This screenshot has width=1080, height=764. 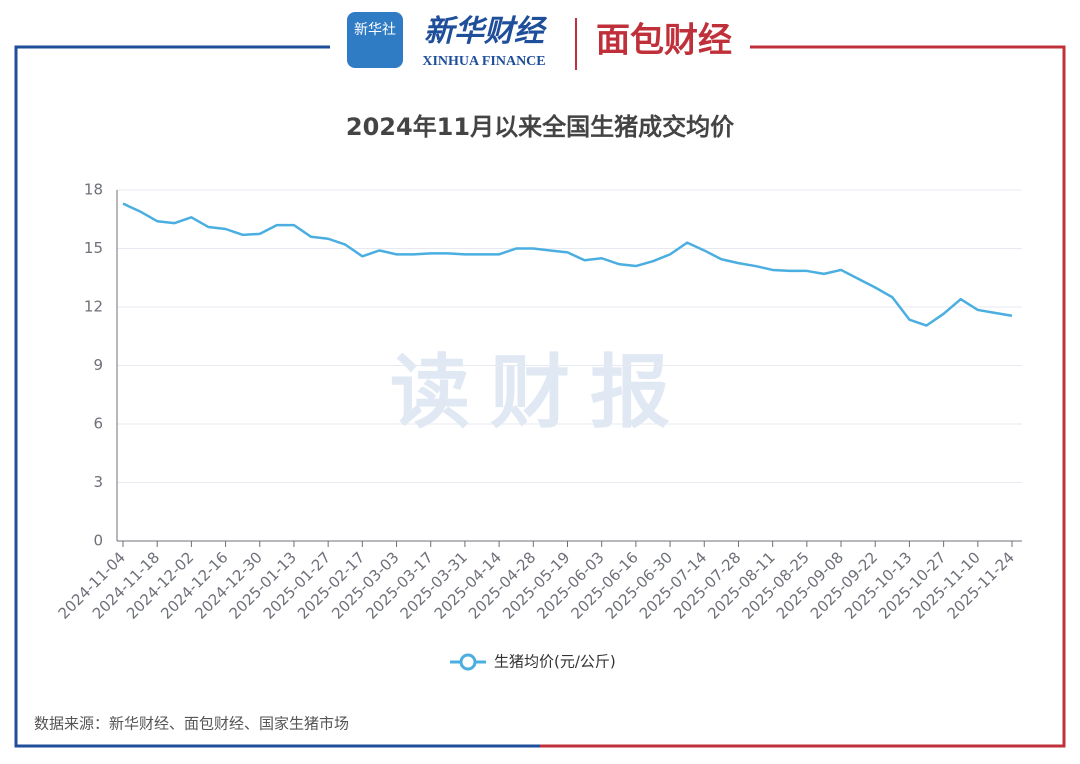 What do you see at coordinates (567, 264) in the screenshot?
I see `line-series` at bounding box center [567, 264].